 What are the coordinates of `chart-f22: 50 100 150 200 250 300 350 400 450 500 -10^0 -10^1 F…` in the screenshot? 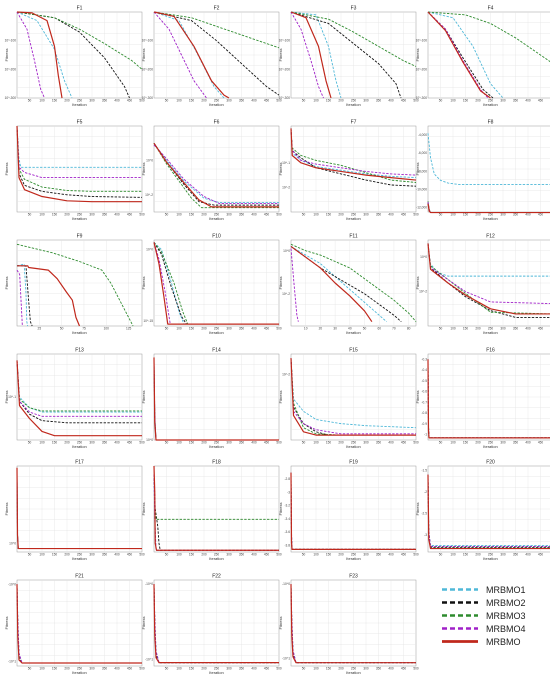 It's located at (211, 624).